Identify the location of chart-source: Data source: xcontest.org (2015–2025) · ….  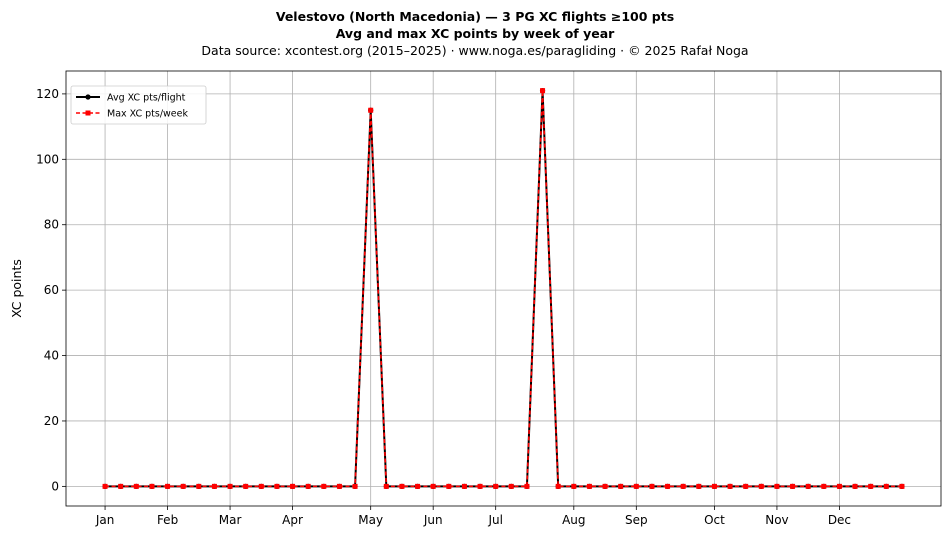
(475, 50).